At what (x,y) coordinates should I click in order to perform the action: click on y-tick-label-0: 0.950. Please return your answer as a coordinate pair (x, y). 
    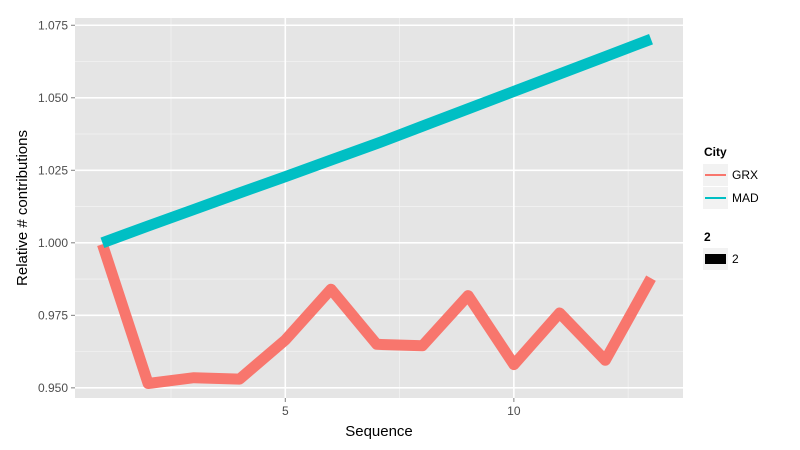
    Looking at the image, I should click on (53, 388).